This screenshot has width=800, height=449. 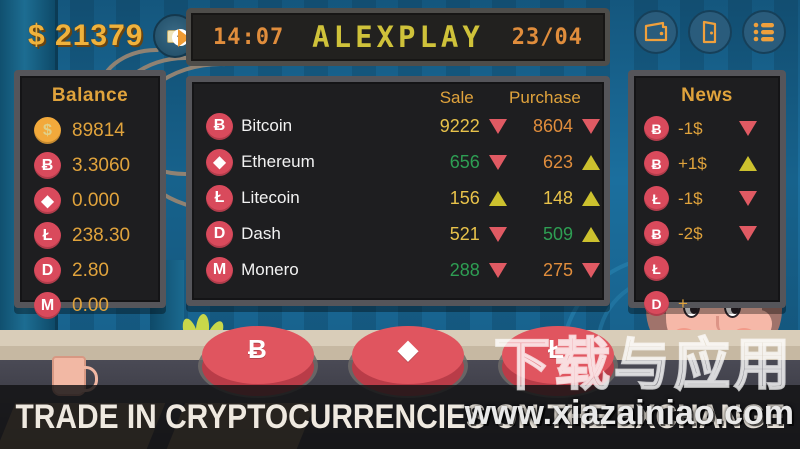 I want to click on market-purchase-value: 509, so click(x=557, y=233).